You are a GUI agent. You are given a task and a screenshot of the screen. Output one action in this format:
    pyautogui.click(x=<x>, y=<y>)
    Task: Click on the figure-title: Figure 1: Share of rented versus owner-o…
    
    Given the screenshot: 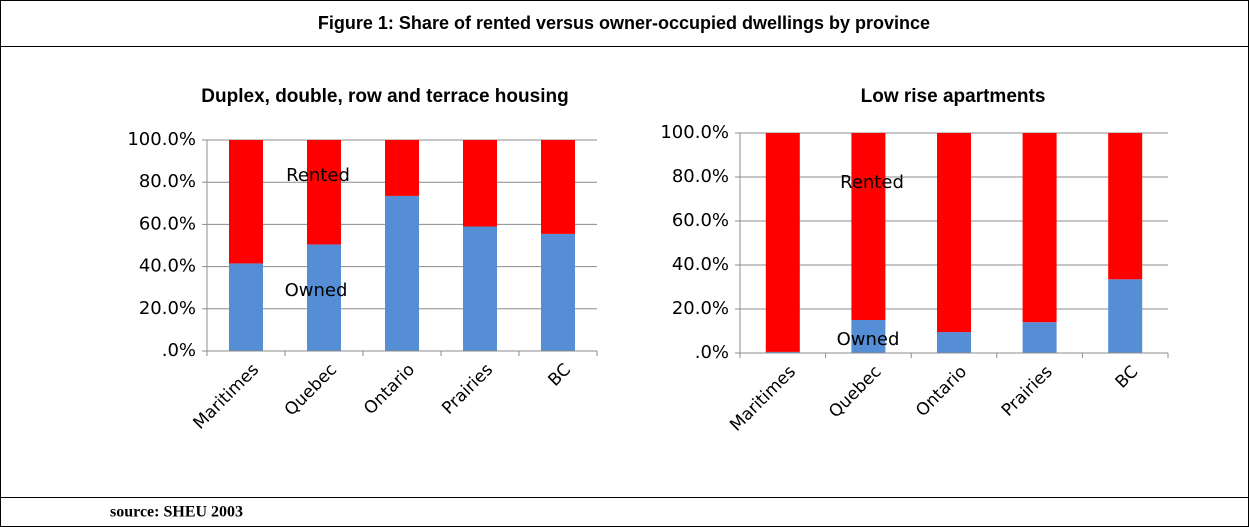 What is the action you would take?
    pyautogui.click(x=624, y=23)
    